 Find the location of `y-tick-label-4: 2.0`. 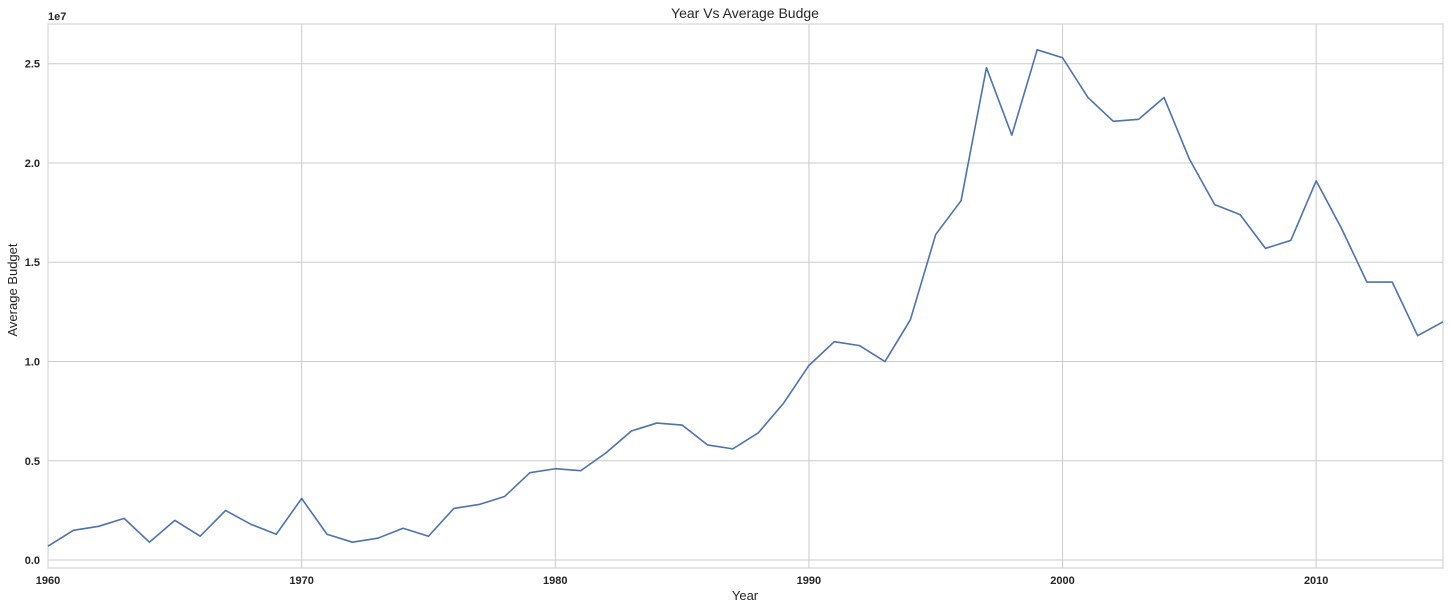

y-tick-label-4: 2.0 is located at coordinates (32, 164).